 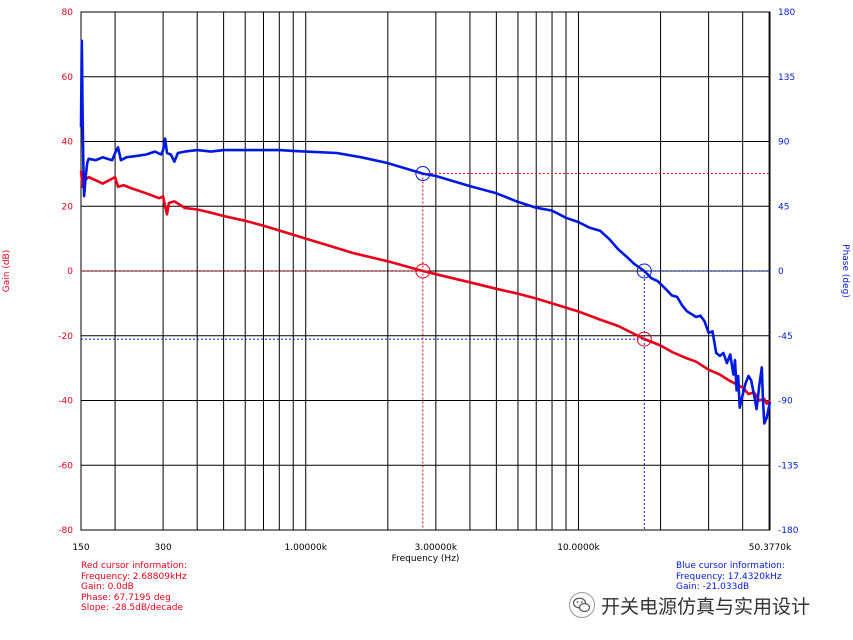 What do you see at coordinates (436, 548) in the screenshot?
I see `x-tick-label: 3.00000k` at bounding box center [436, 548].